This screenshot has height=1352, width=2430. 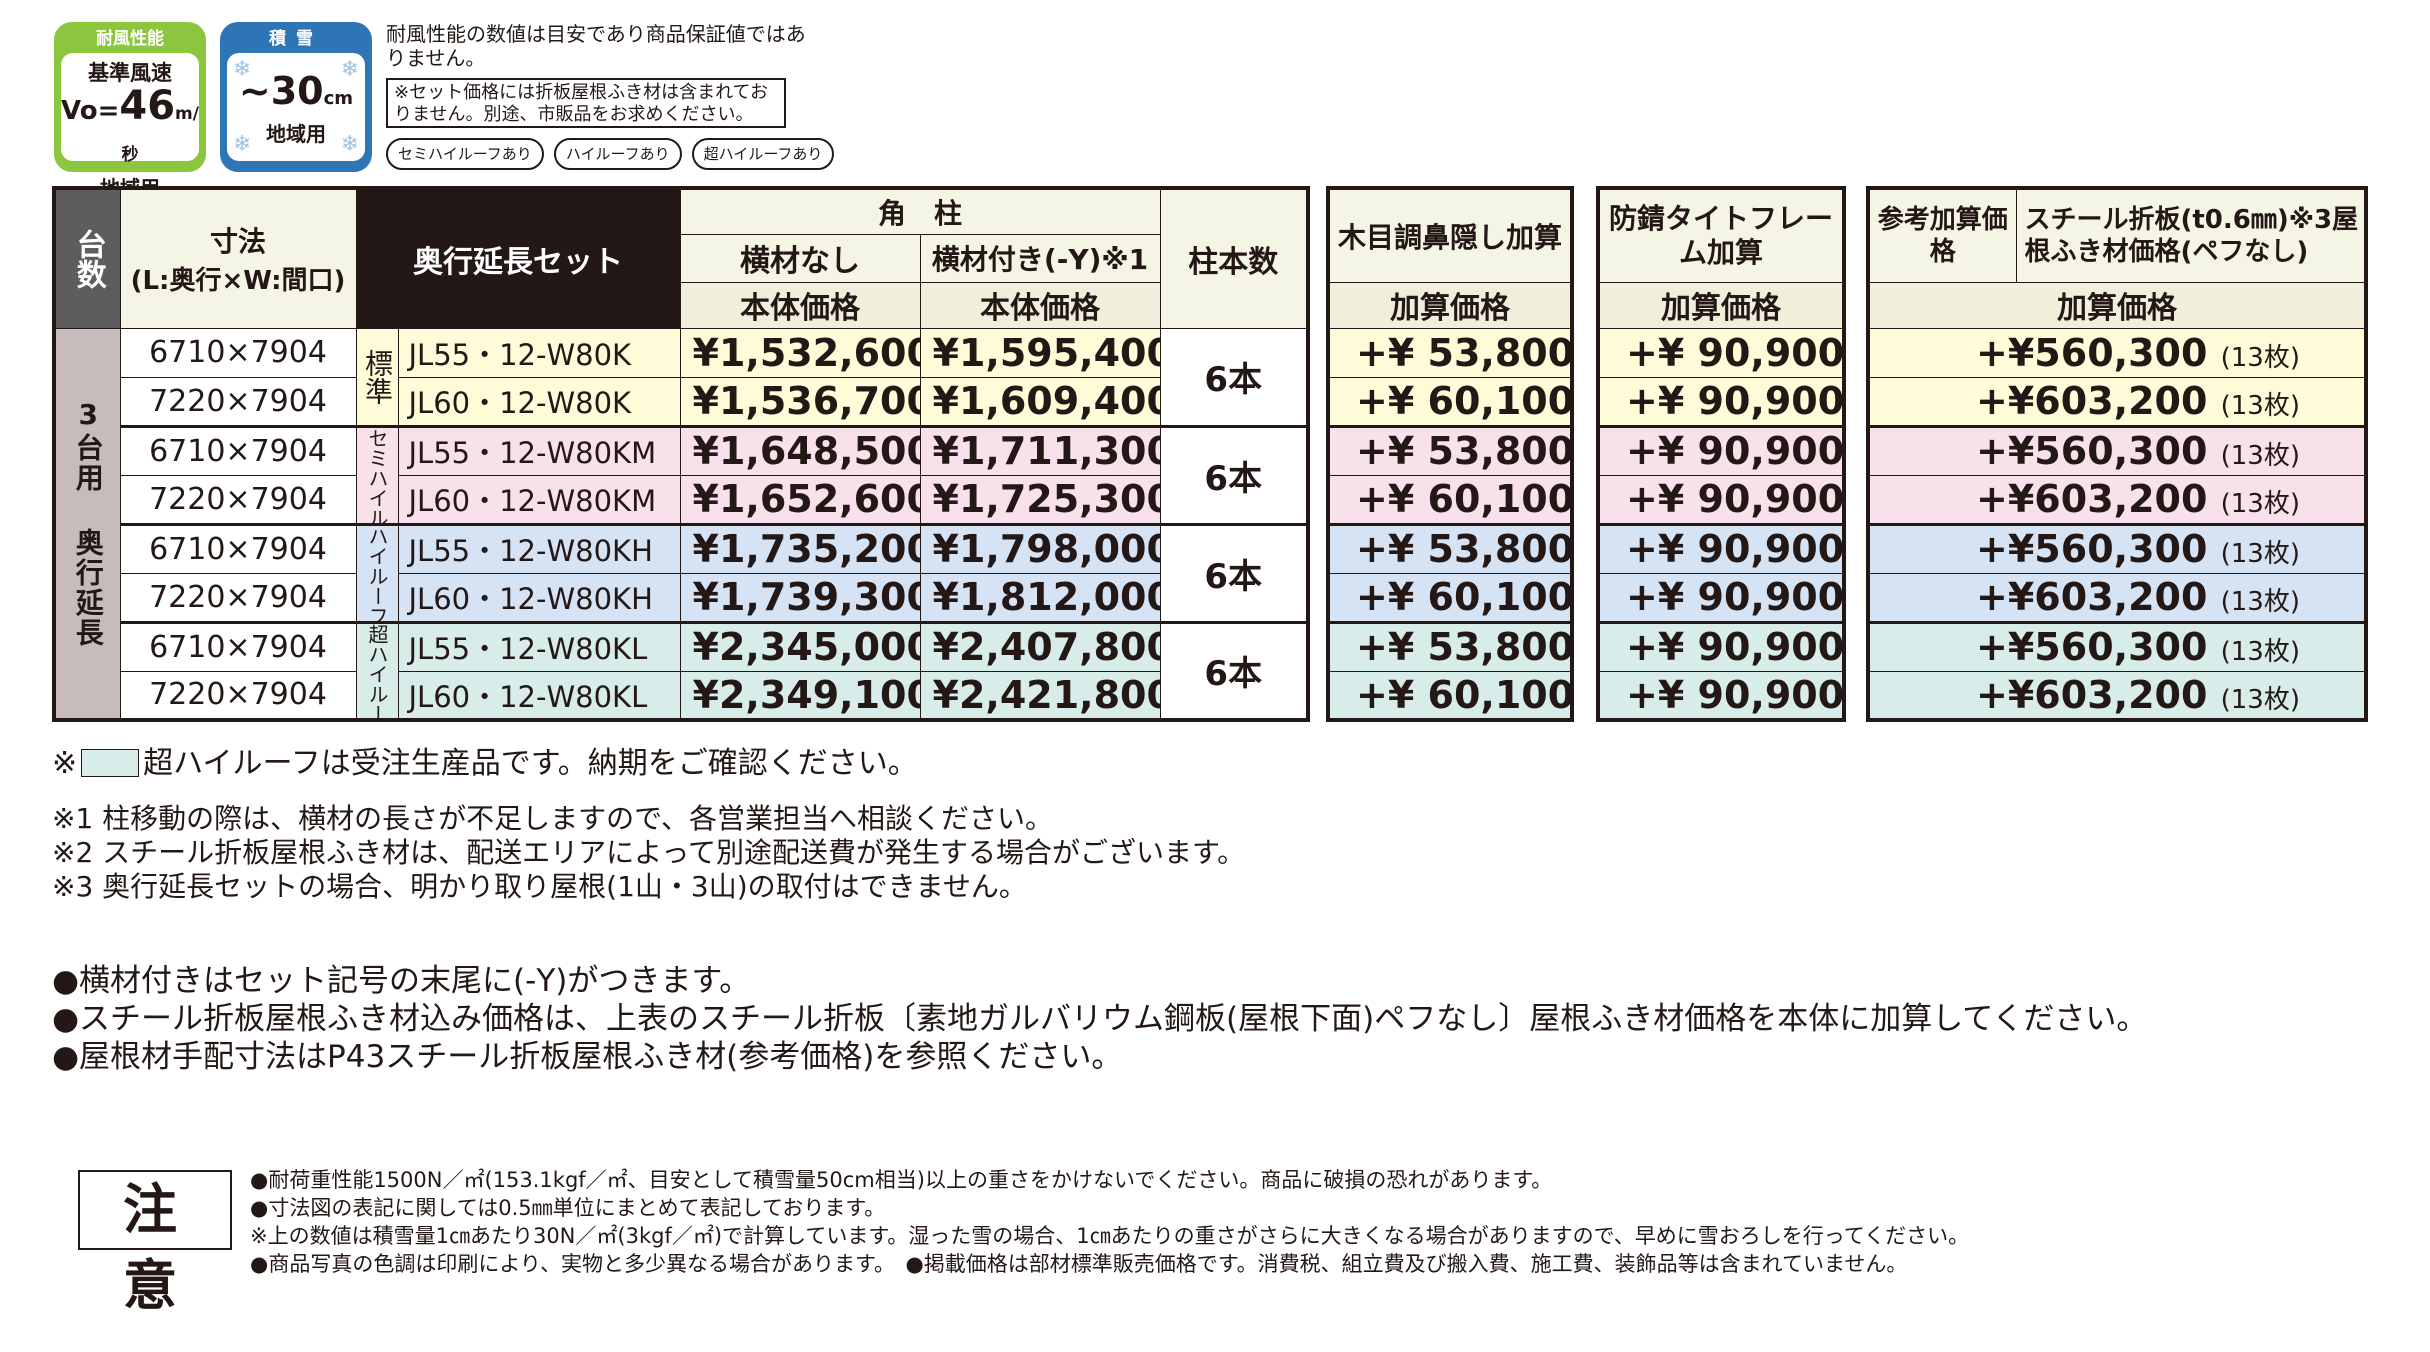 What do you see at coordinates (539, 450) in the screenshot?
I see `set-code: JL55・12-W80KM` at bounding box center [539, 450].